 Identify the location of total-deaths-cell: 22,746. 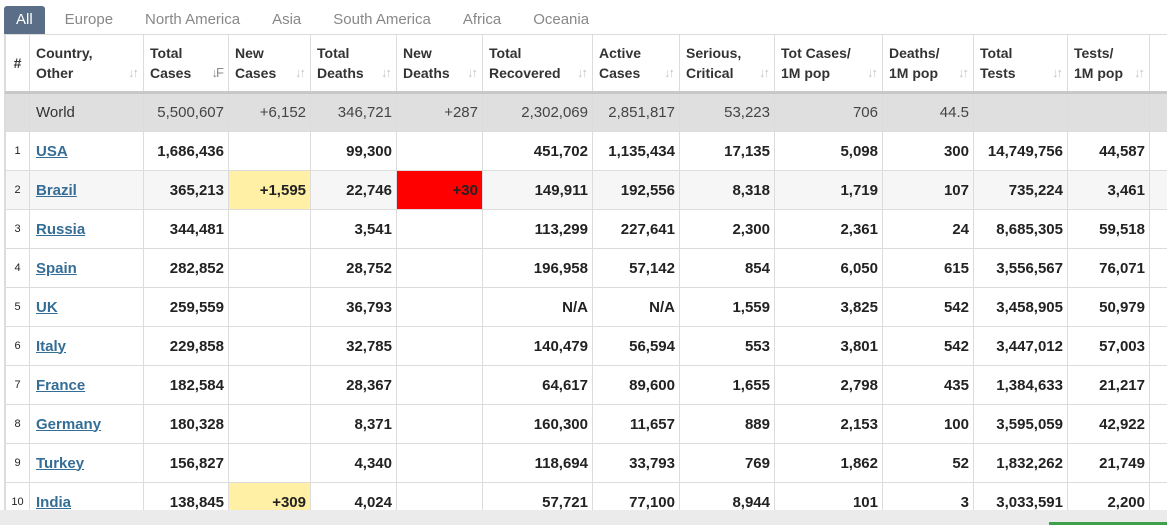
(353, 190).